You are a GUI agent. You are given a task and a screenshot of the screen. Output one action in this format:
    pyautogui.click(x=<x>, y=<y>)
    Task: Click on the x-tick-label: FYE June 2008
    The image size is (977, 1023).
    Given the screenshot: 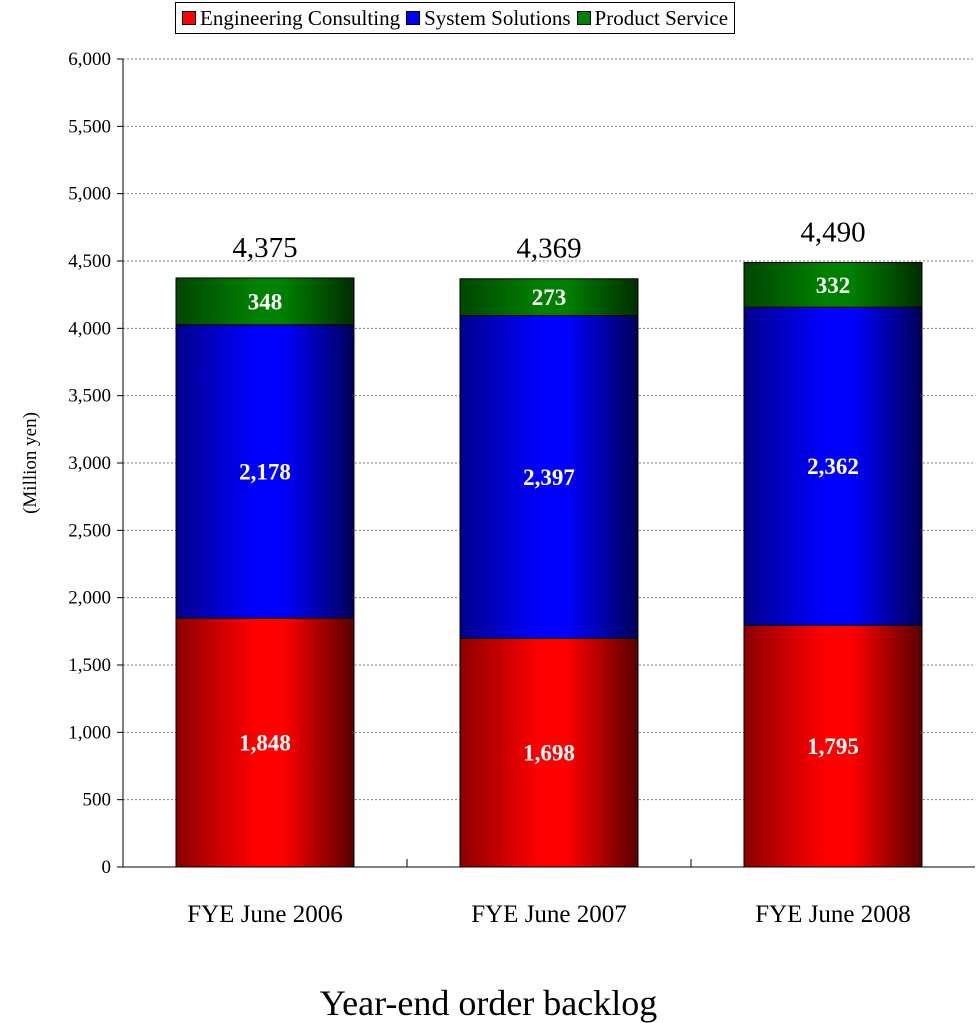 What is the action you would take?
    pyautogui.click(x=833, y=914)
    